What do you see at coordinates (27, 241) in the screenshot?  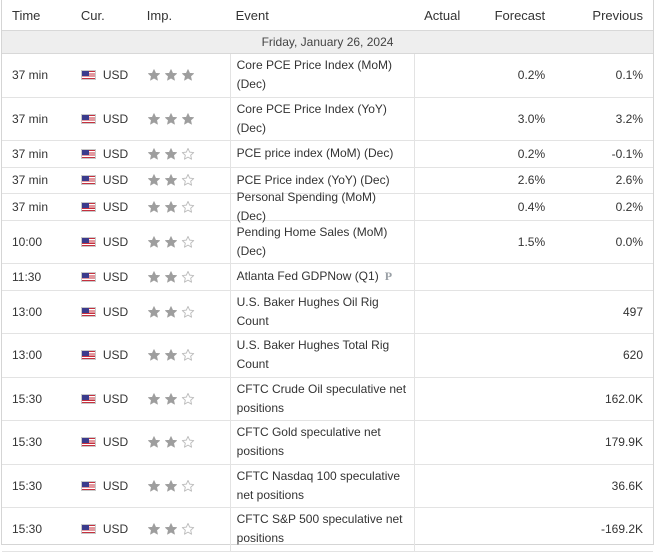 I see `event-time: 10:00` at bounding box center [27, 241].